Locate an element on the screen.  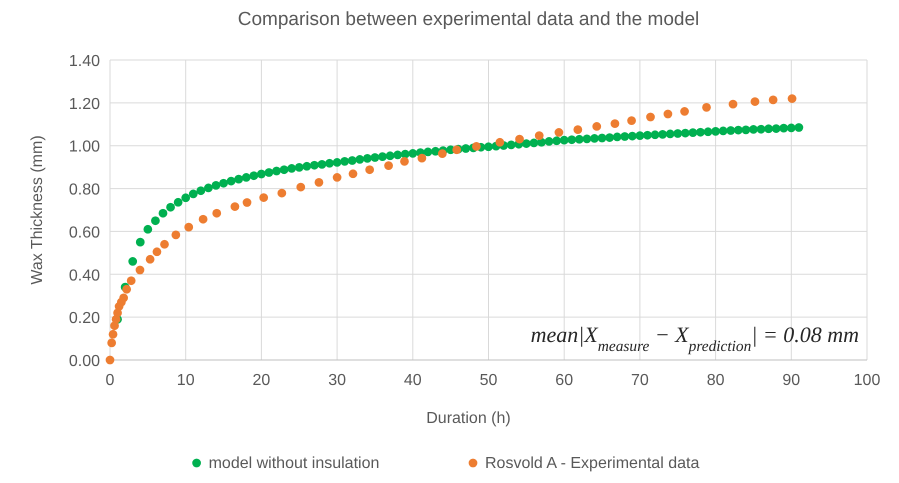
x-tick-label: 50 is located at coordinates (489, 380).